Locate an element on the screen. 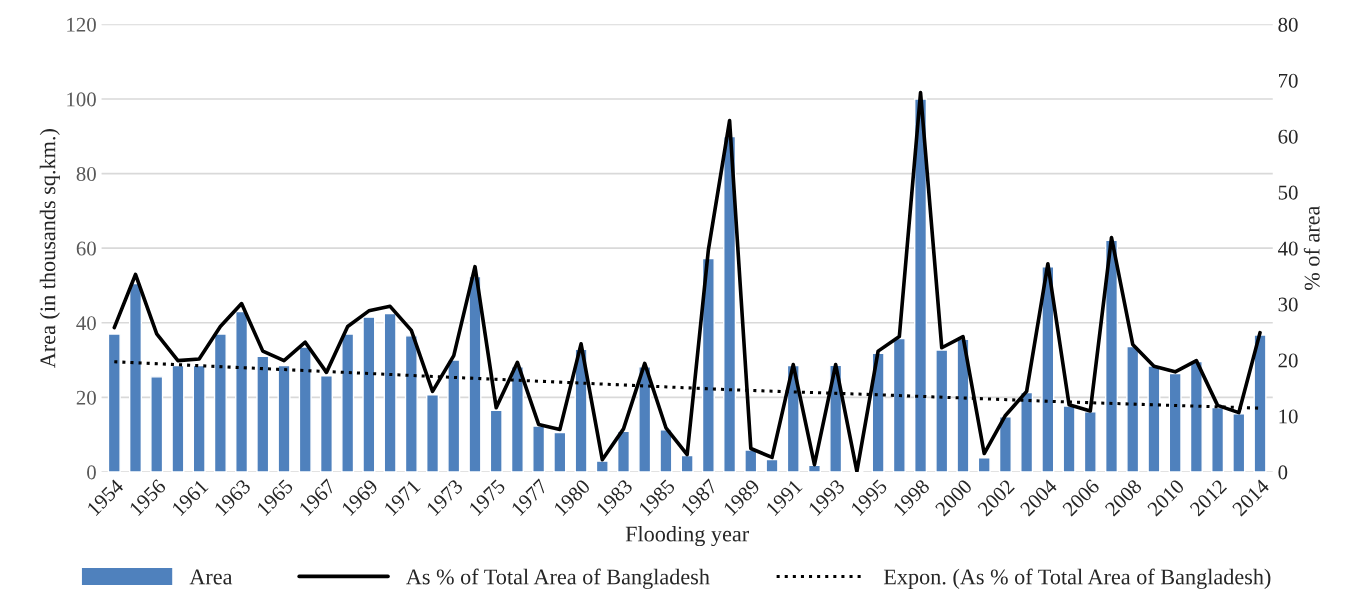 Image resolution: width=1354 pixels, height=609 pixels. y2-tick-label: 0 is located at coordinates (1283, 472).